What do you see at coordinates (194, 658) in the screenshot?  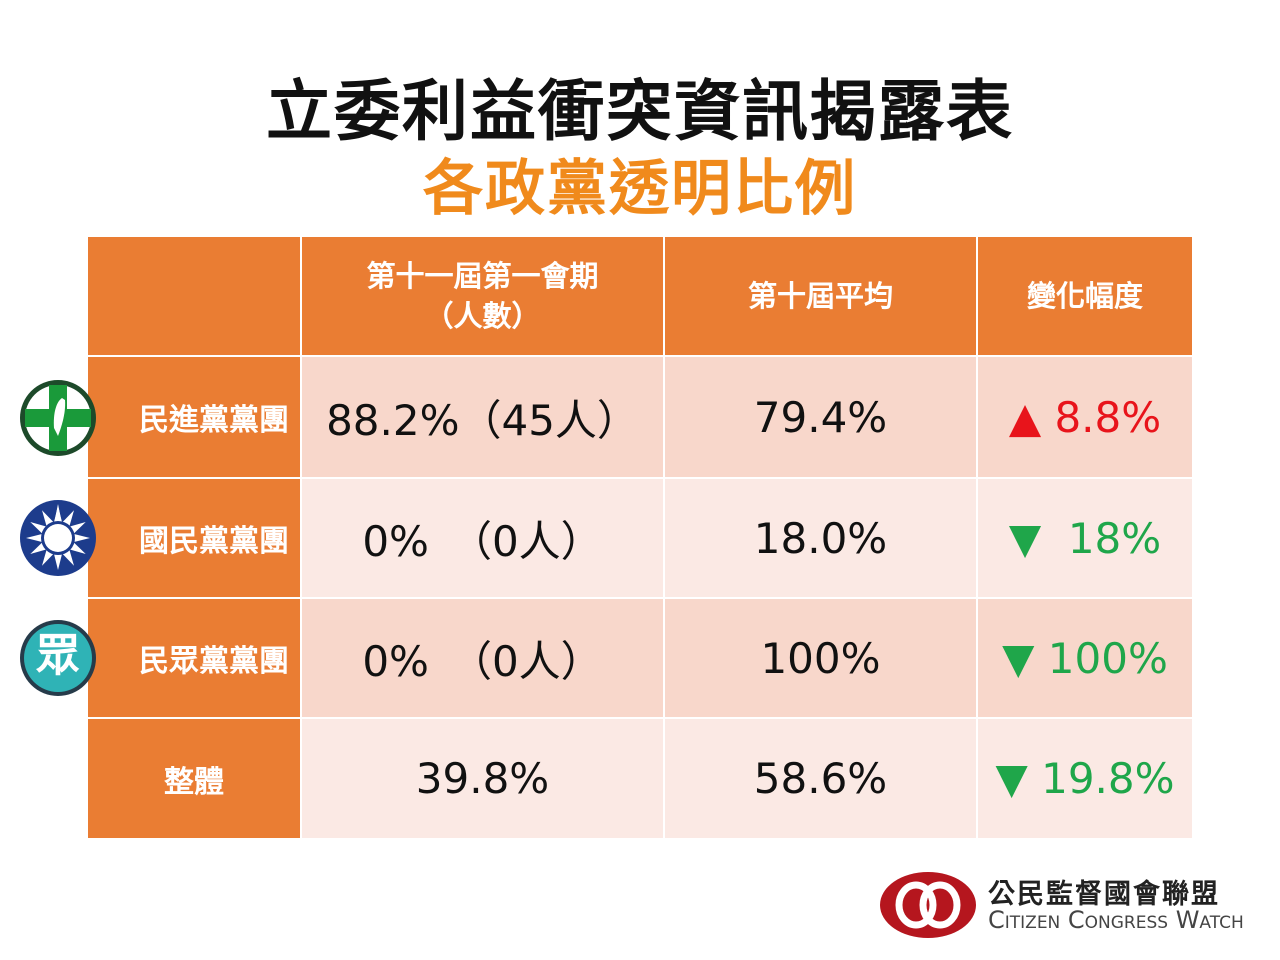 I see `row-label: 民眾黨黨團` at bounding box center [194, 658].